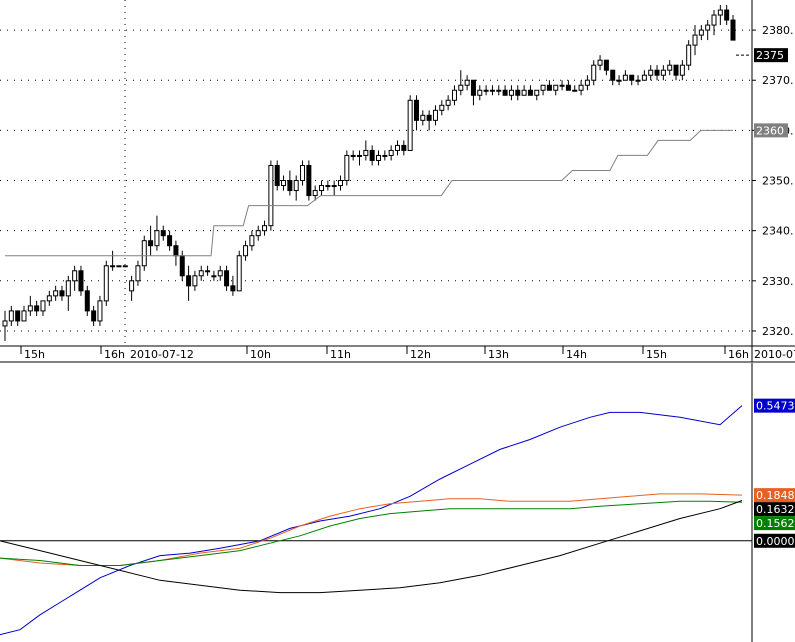  Describe the element at coordinates (162, 354) in the screenshot. I see `price-x-tick-label: 2010-07-12` at that location.